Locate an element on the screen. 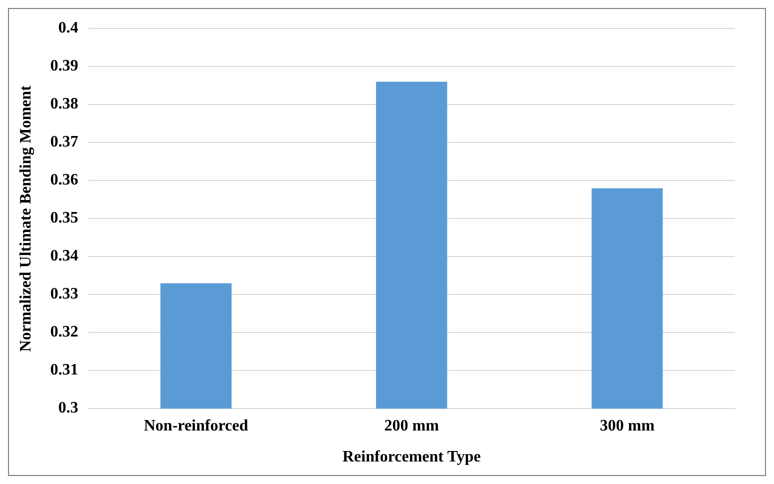 The height and width of the screenshot is (484, 774). y-tick-label: 0.33 is located at coordinates (64, 294).